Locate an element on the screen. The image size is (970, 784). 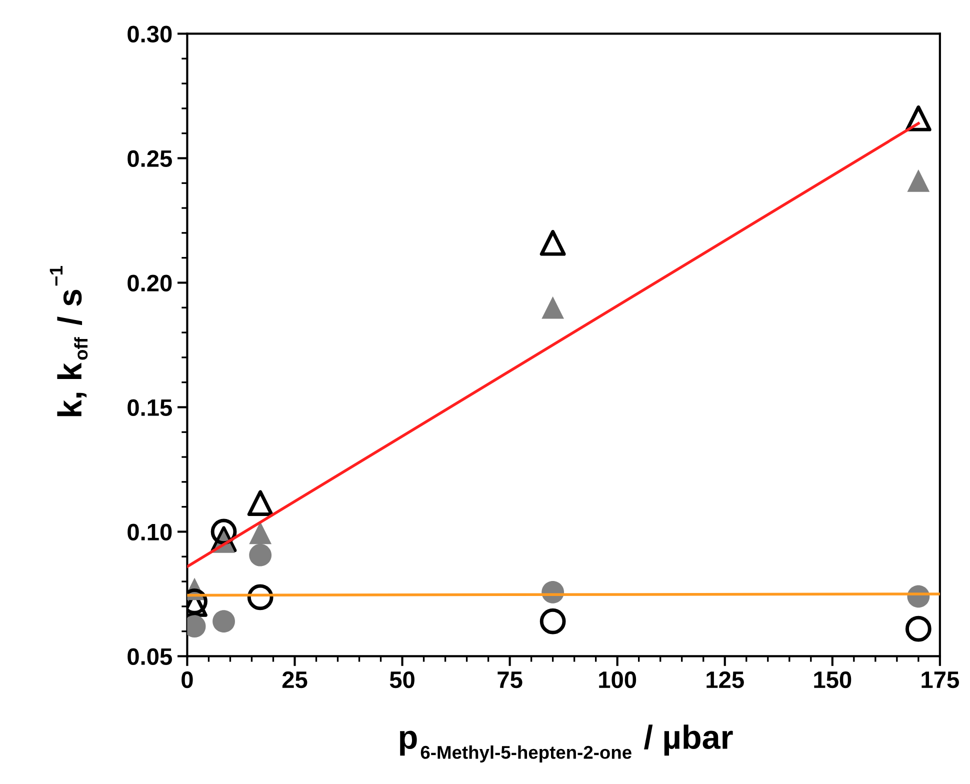
x-tick-label: 125 is located at coordinates (725, 679).